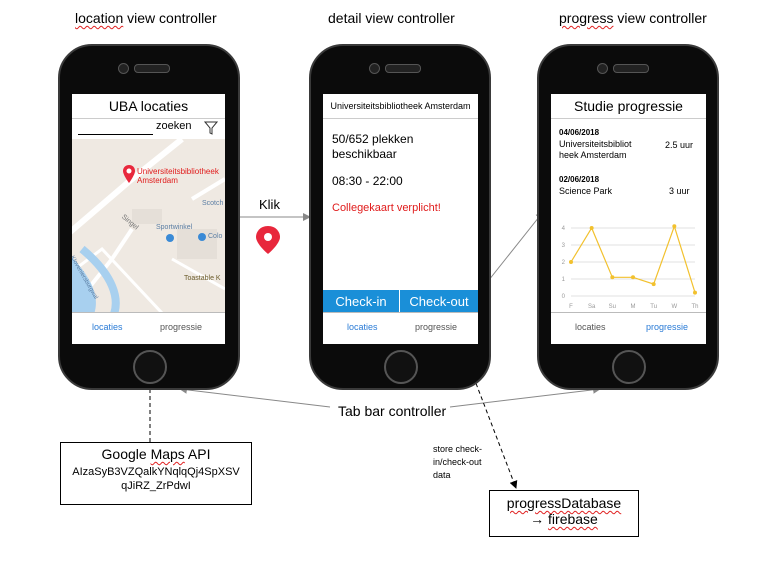 This screenshot has width=769, height=567. Describe the element at coordinates (215, 236) in the screenshot. I see `map-label-colo: Colo` at that location.